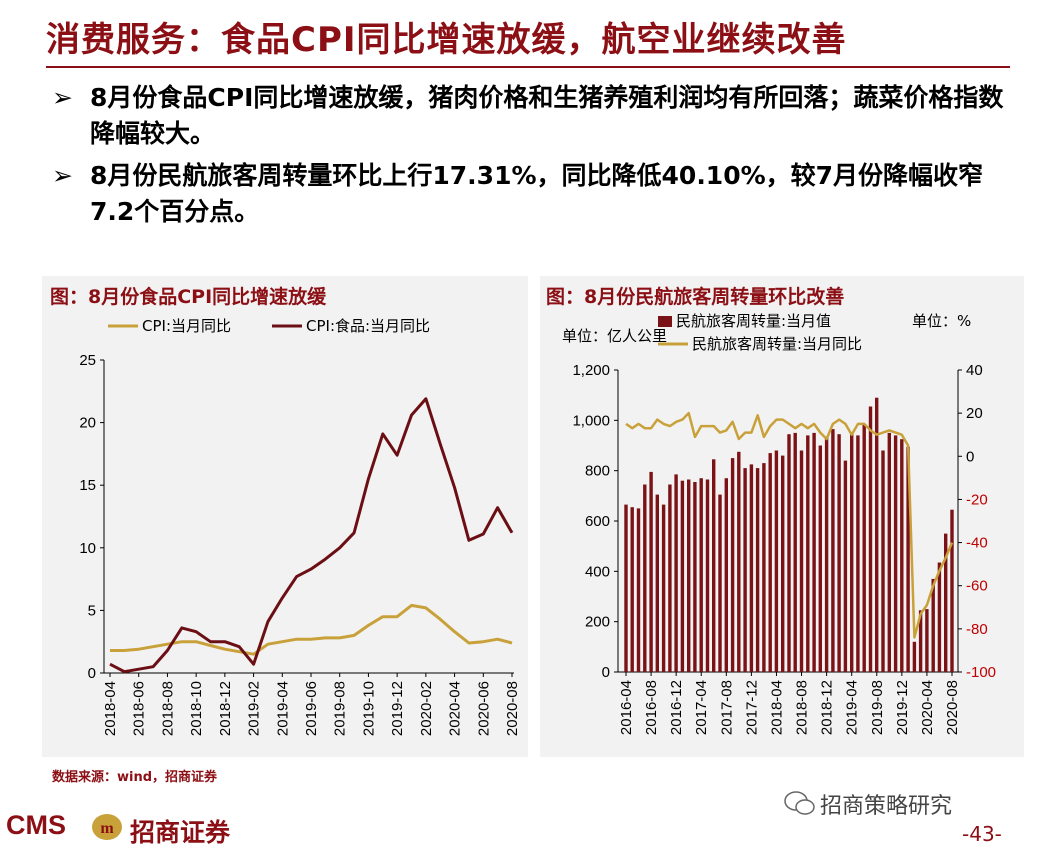  Describe the element at coordinates (751, 707) in the screenshot. I see `x-tick-label: 2017-12` at that location.